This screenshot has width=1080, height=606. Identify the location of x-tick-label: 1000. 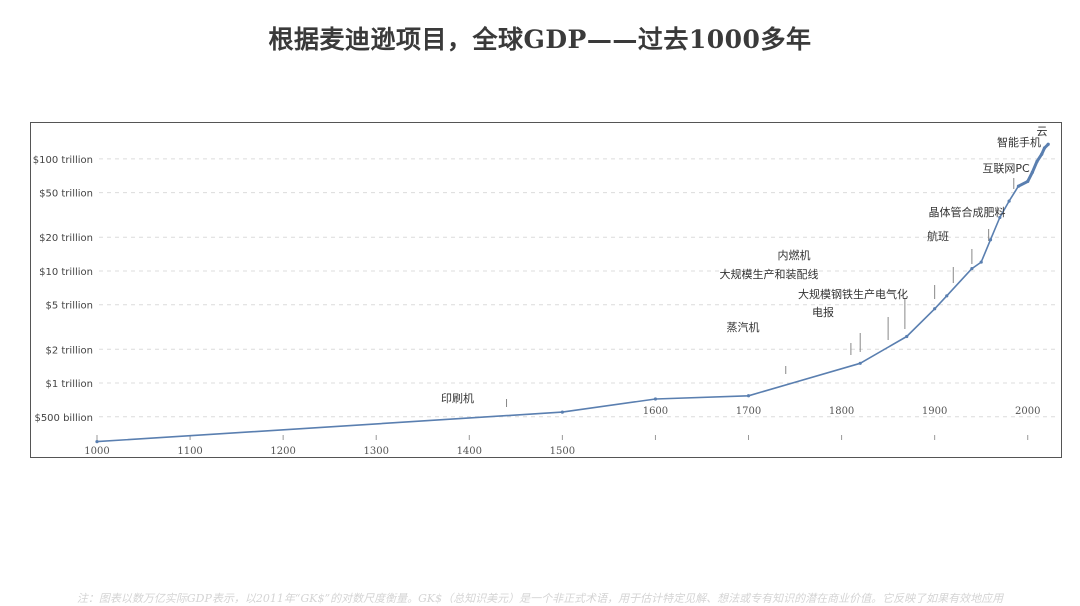
(96, 451).